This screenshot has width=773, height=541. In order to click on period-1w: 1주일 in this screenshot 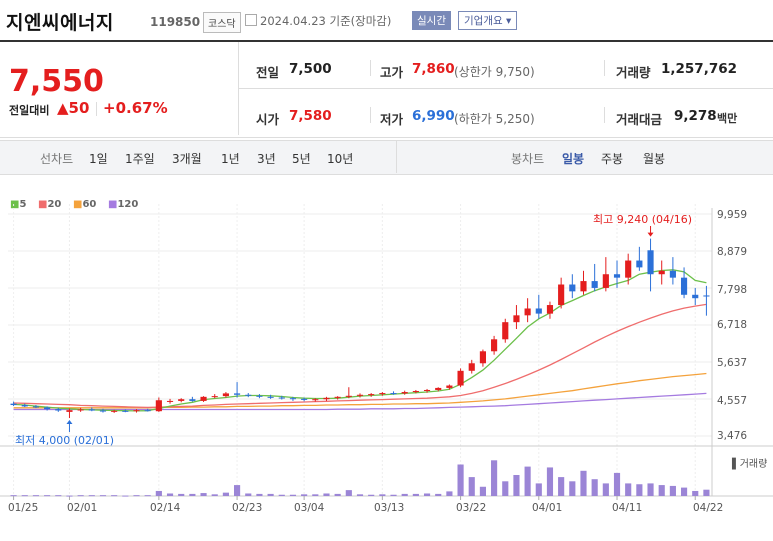, I will do `click(140, 159)`.